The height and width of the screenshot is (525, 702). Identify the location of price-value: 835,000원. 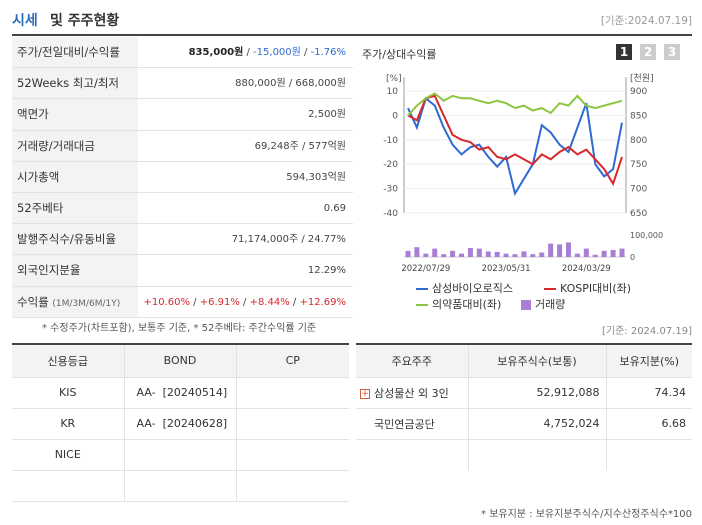
(216, 52).